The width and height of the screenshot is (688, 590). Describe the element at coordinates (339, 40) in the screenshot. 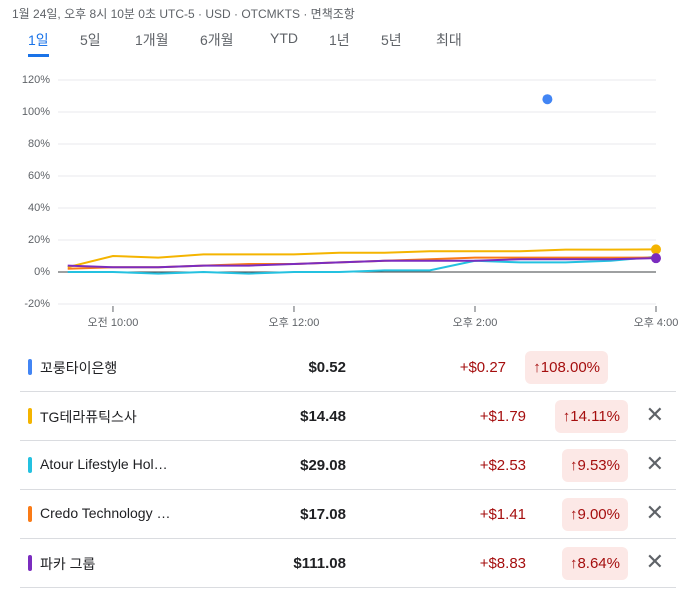

I see `tab: 1년` at that location.